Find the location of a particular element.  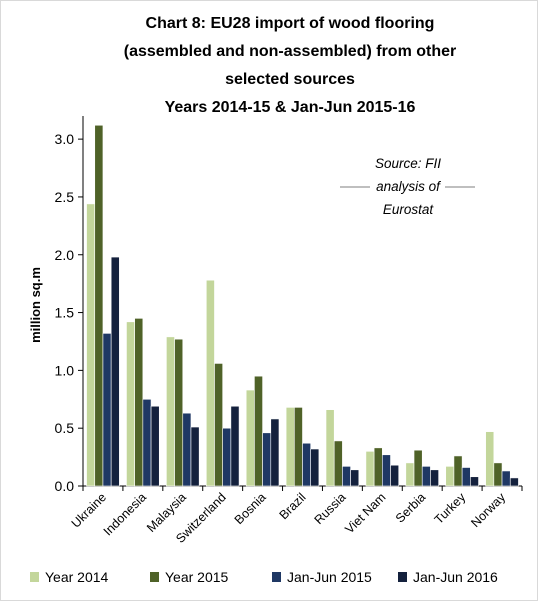

y-axis-label: million sq.m is located at coordinates (35, 305).